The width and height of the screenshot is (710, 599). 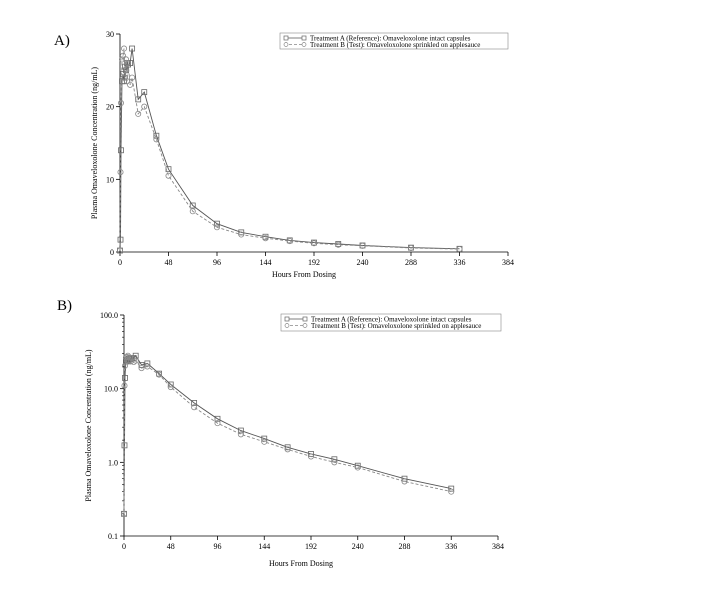 I want to click on series-line-treatment-a, so click(x=287, y=434).